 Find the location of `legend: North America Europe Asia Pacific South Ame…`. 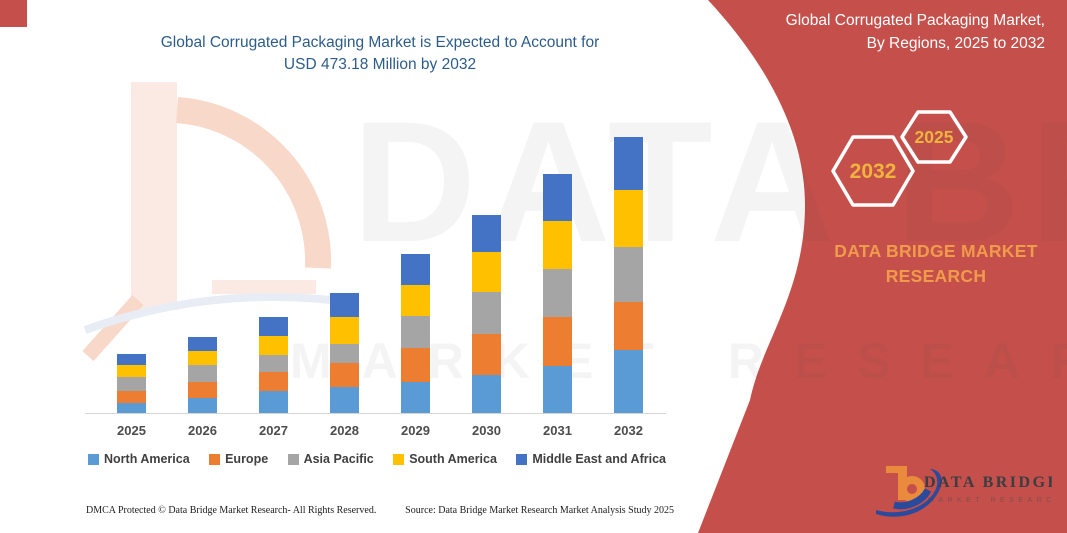

legend: North America Europe Asia Pacific South Ame… is located at coordinates (377, 459).